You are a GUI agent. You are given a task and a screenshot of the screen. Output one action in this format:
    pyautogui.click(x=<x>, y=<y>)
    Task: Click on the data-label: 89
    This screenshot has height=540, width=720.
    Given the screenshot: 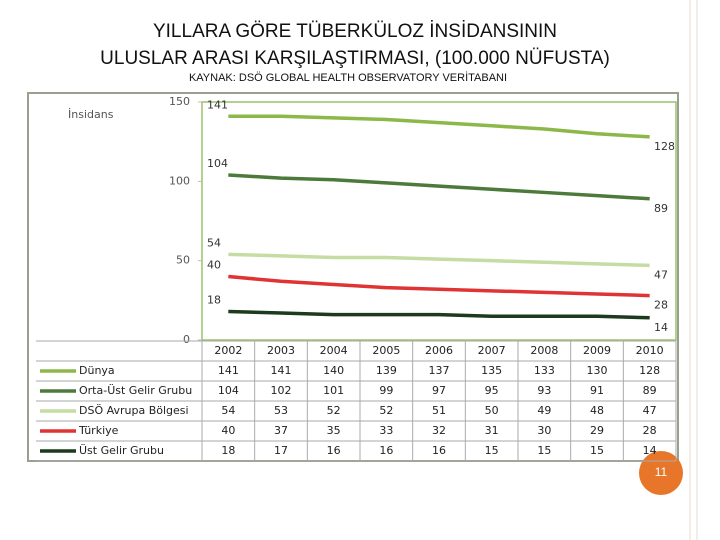 What is the action you would take?
    pyautogui.click(x=661, y=208)
    